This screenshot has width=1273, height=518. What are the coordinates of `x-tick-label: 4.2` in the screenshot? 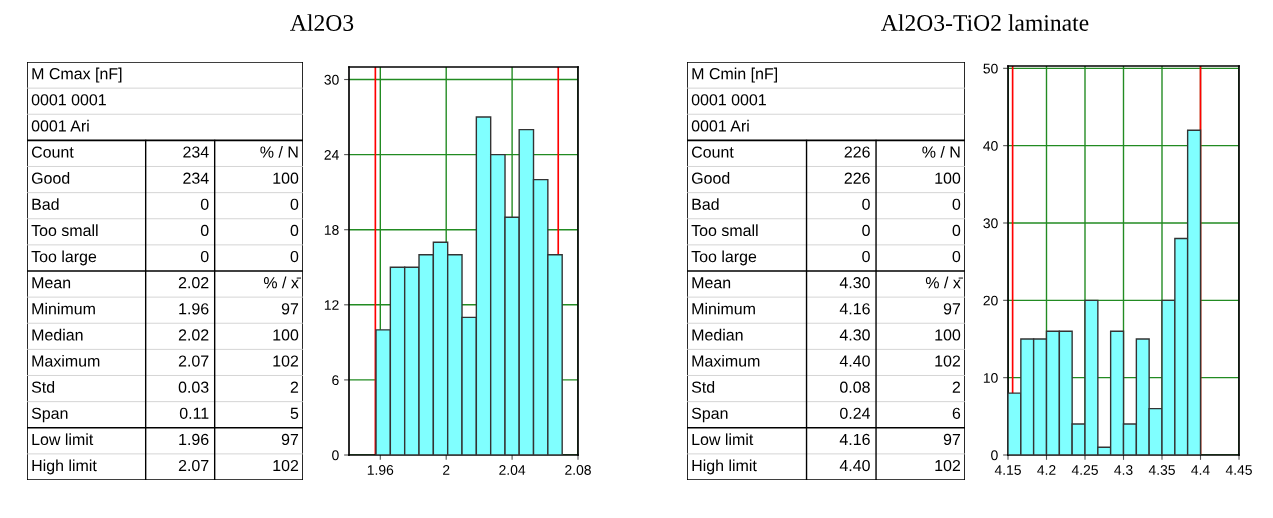 It's located at (1046, 470).